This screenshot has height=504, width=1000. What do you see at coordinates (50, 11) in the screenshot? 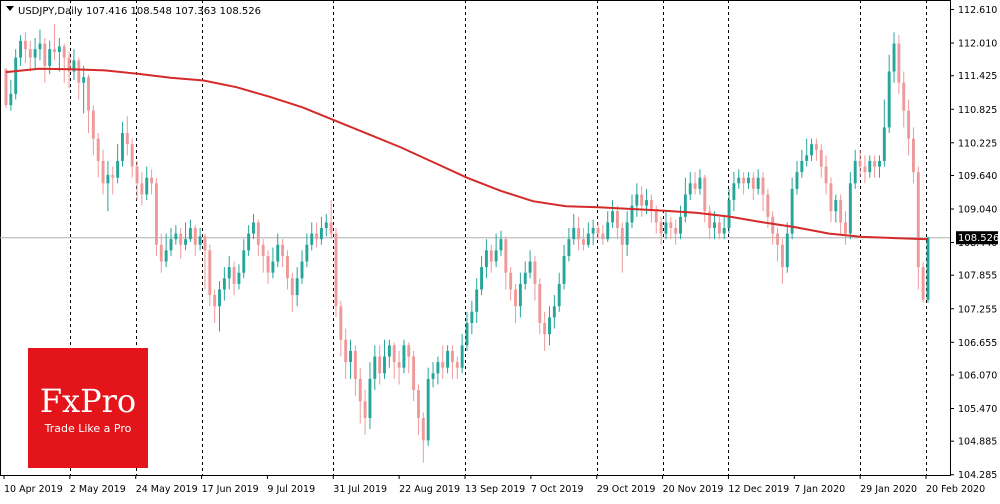
I see `symbol-label: USDJPY,Daily` at bounding box center [50, 11].